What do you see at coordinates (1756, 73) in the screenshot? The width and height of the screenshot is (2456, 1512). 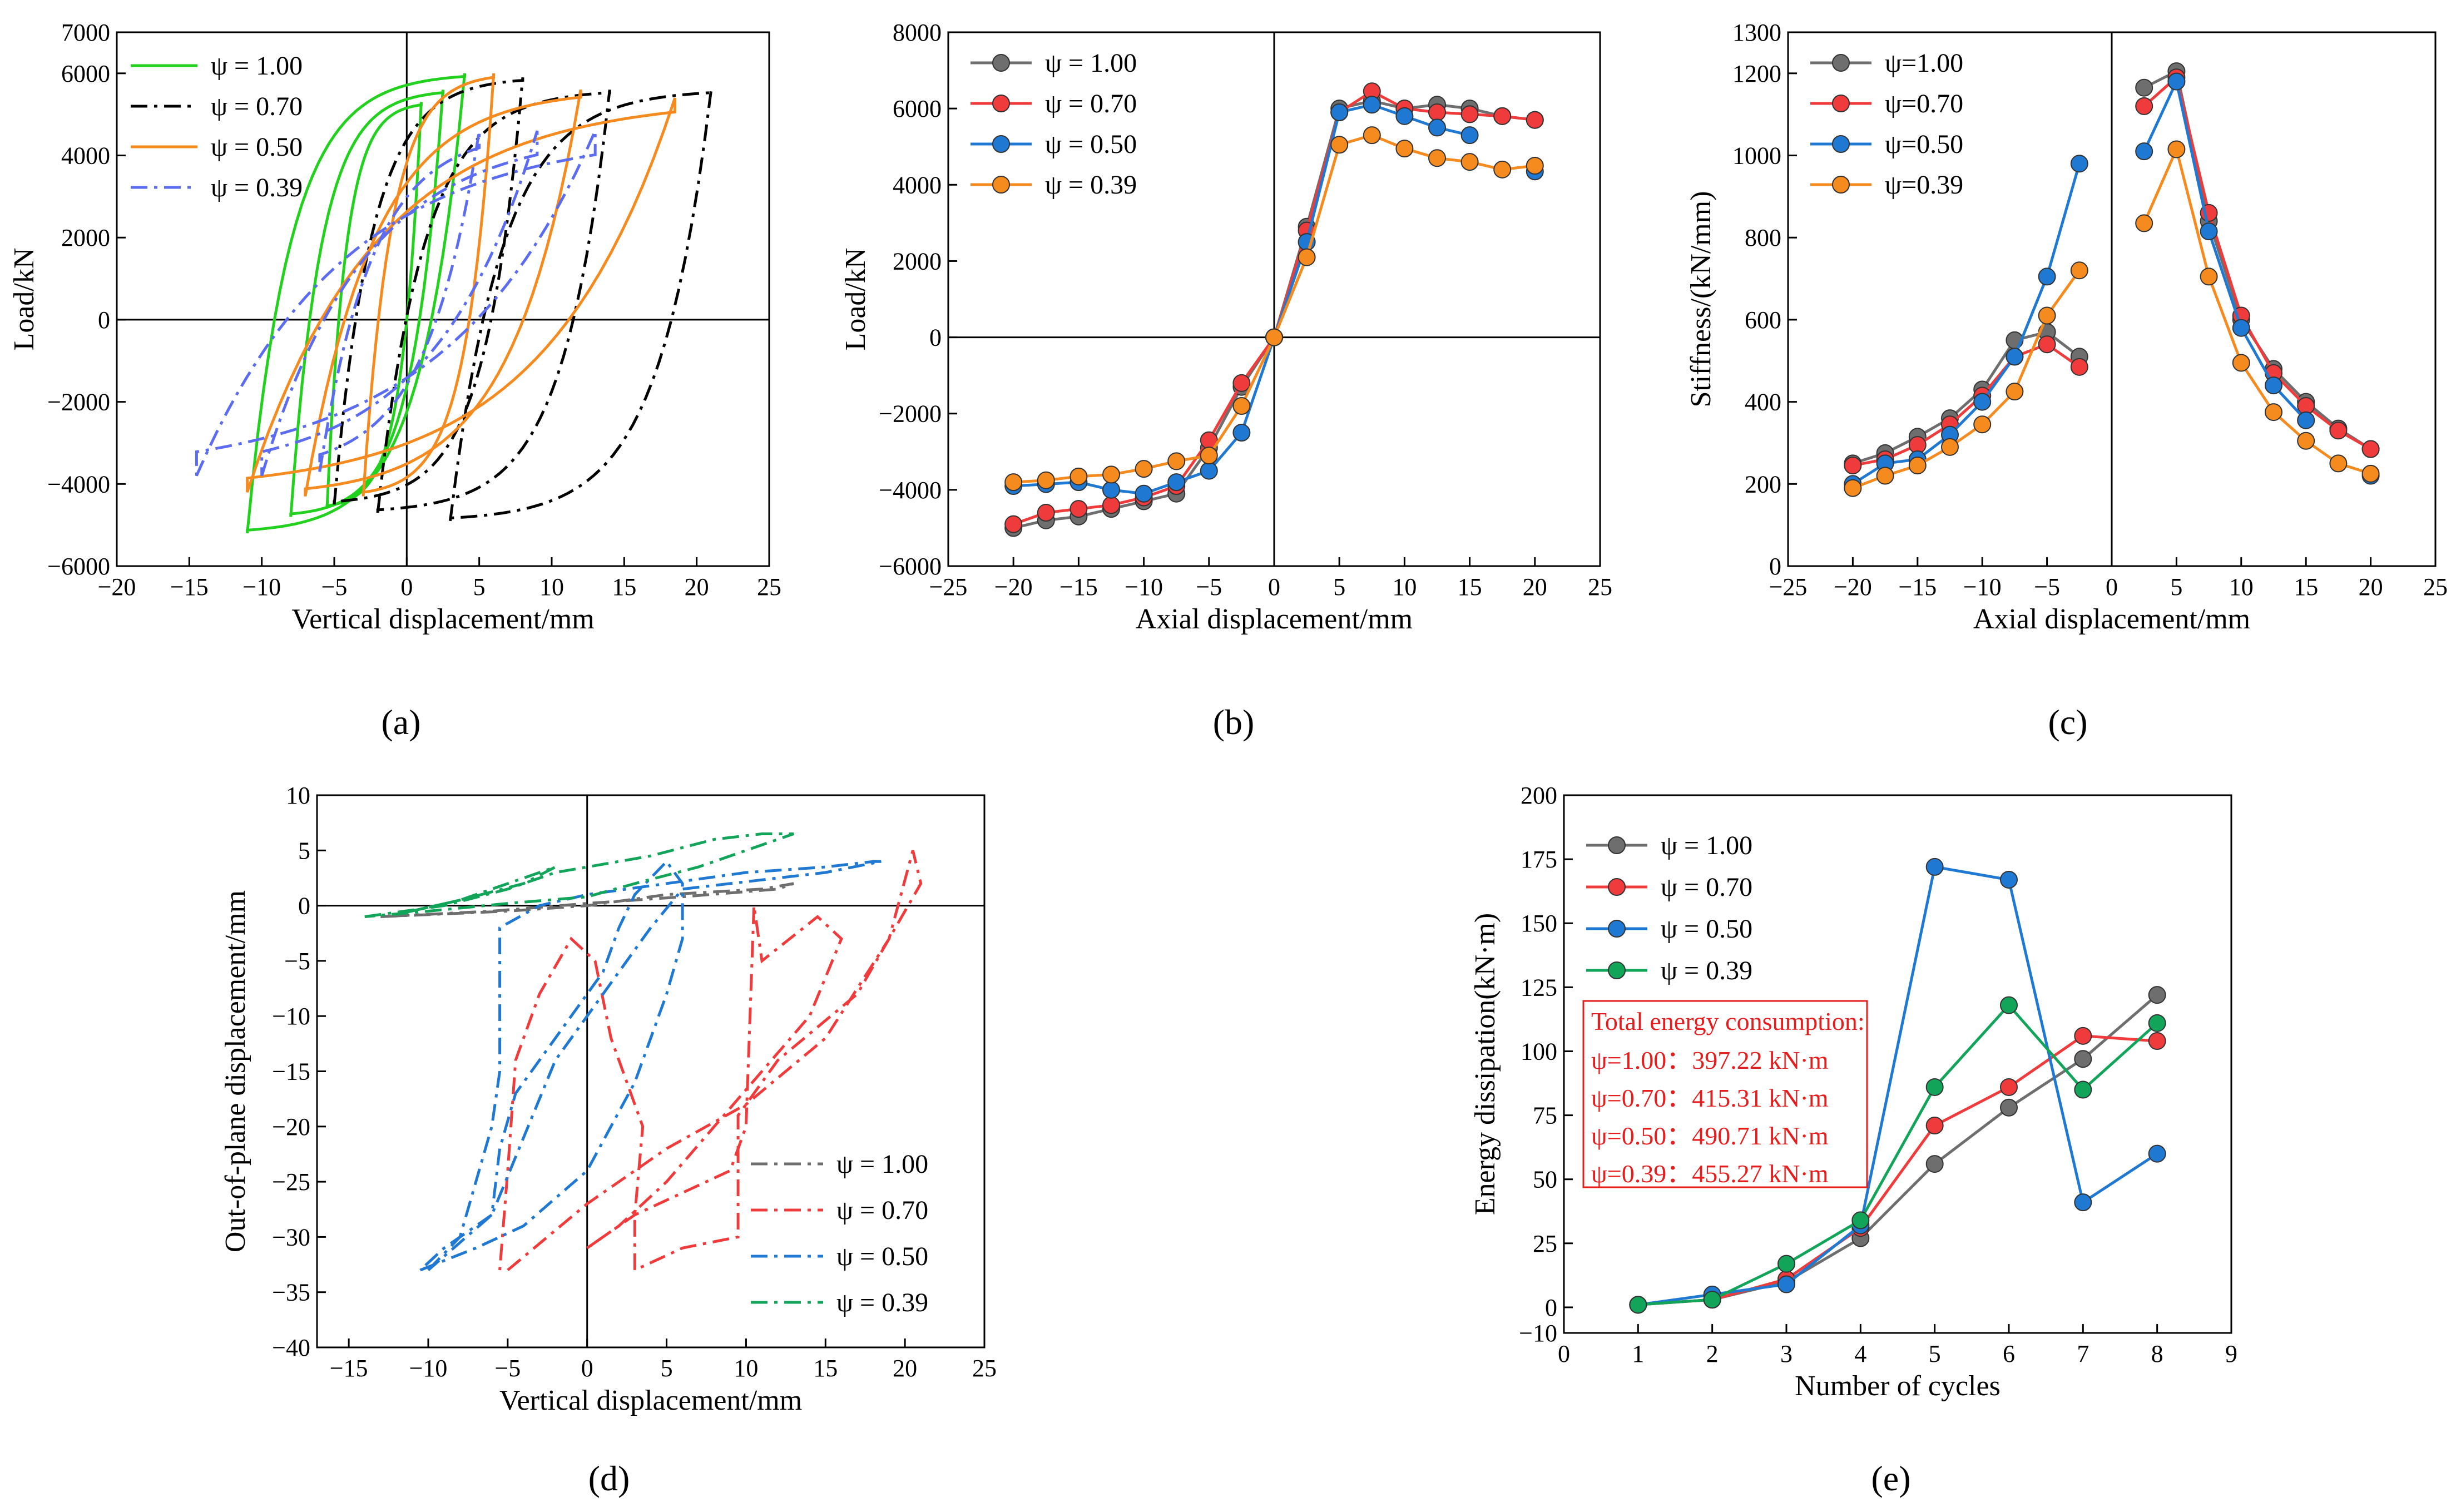 I see `y-tick-label: 1200` at bounding box center [1756, 73].